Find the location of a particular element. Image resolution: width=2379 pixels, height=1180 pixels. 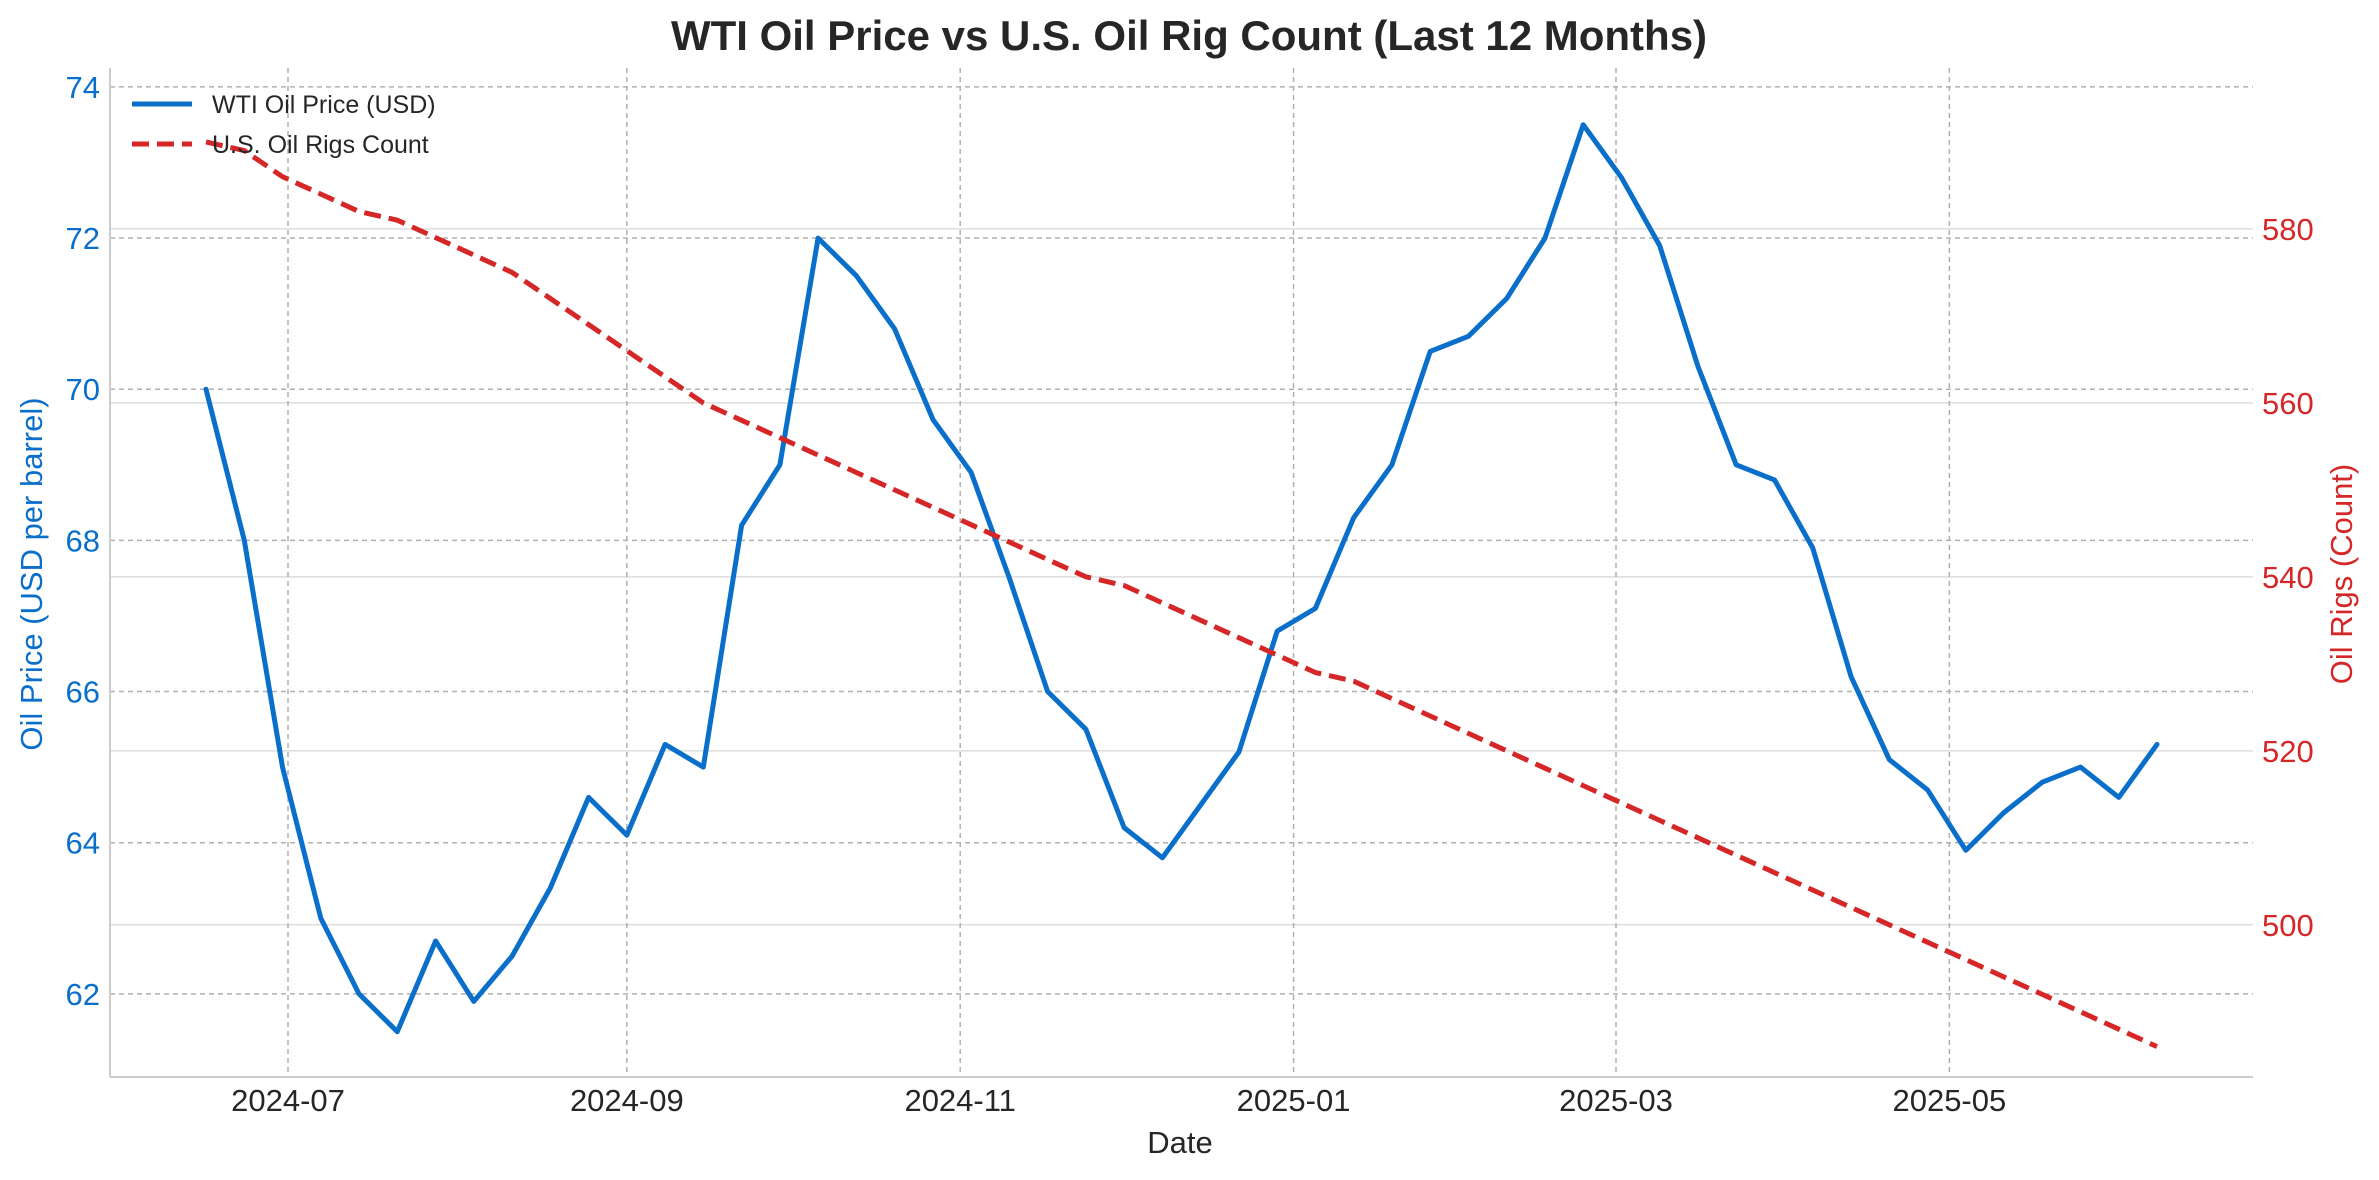

y-left-tick-74: 74 is located at coordinates (83, 87).